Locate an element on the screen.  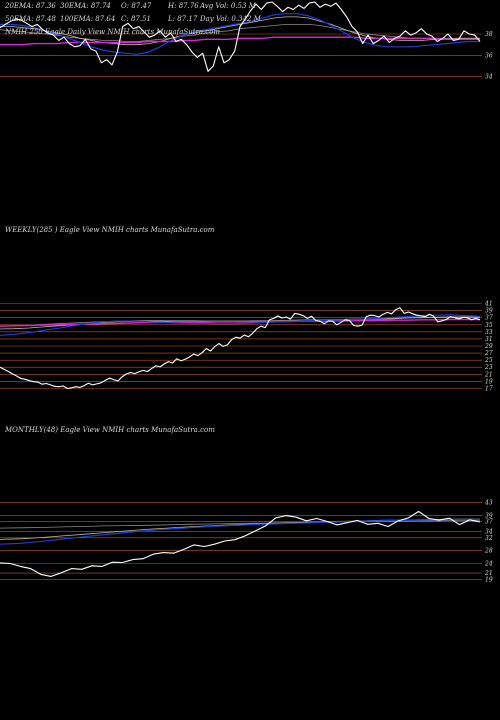
monthly-y-tick-label: 39 is located at coordinates (489, 515).